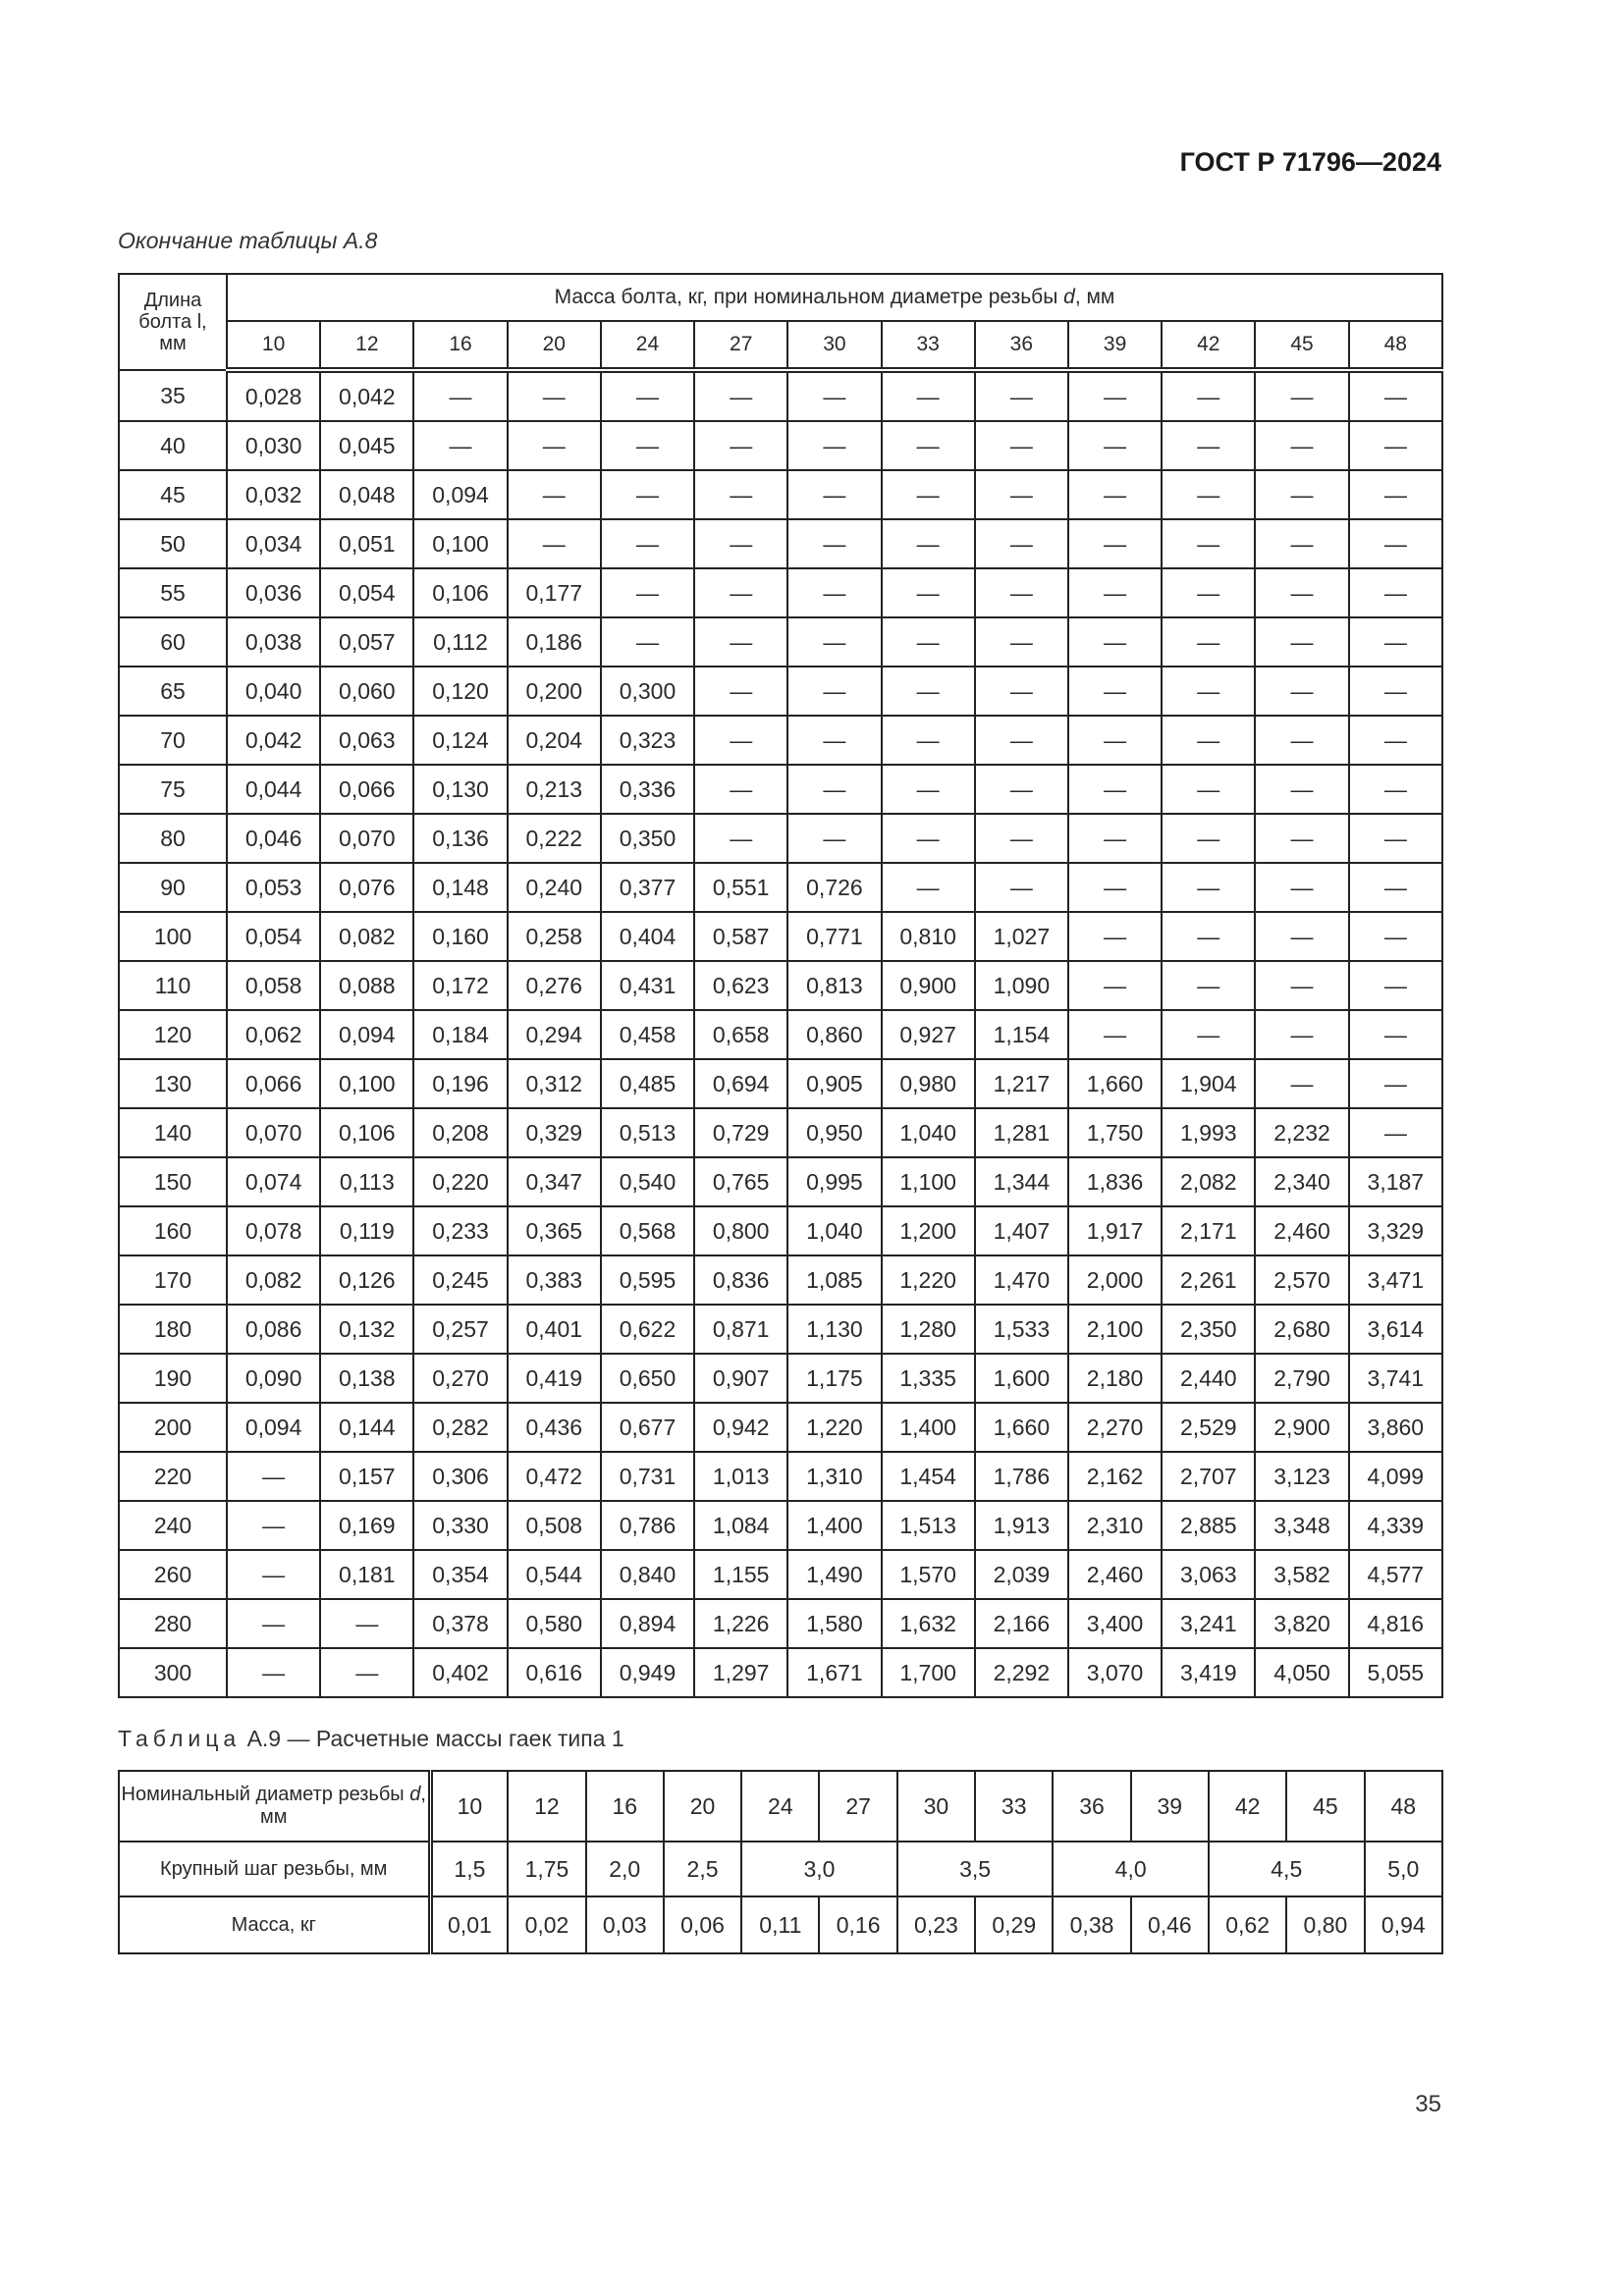 The image size is (1624, 2296). Describe the element at coordinates (173, 887) in the screenshot. I see `bolt-length-cell: 90` at that location.